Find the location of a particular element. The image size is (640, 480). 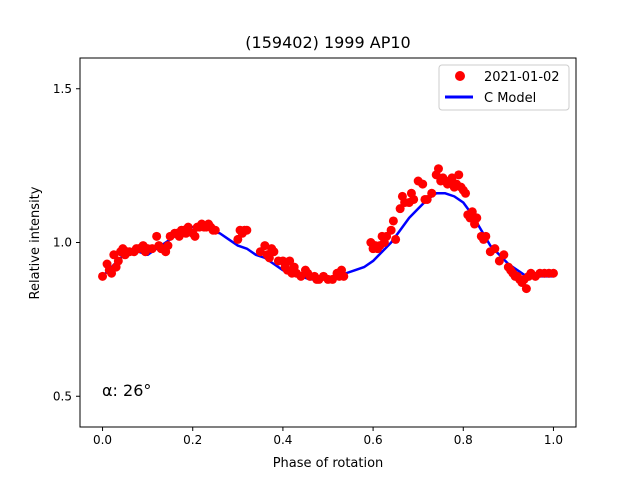

x-axis-label: Phase of rotation is located at coordinates (328, 463).